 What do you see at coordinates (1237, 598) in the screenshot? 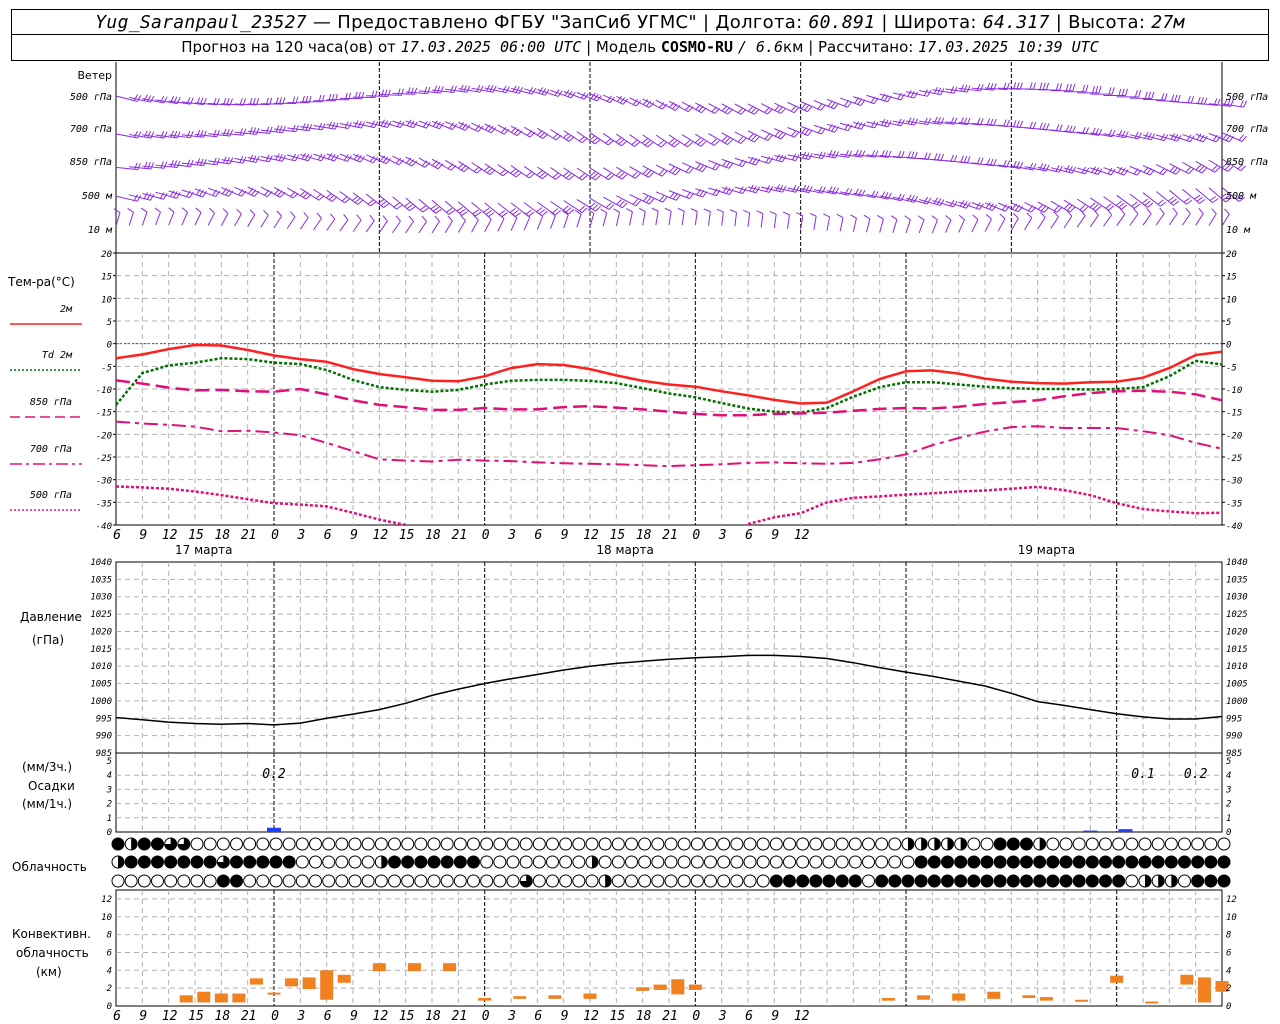
I see `pres-tick-right: 1030` at bounding box center [1237, 598].